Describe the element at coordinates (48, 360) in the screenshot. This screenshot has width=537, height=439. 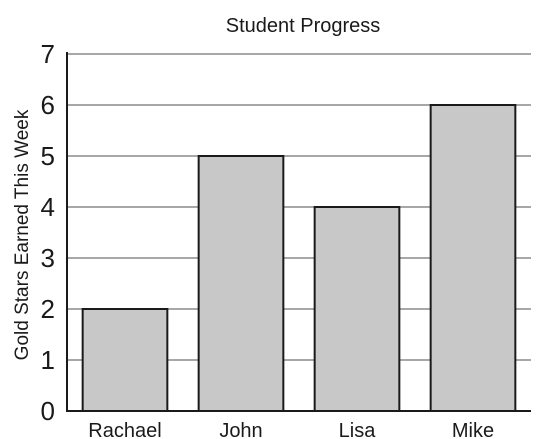
I see `y-tick-label-1: 1` at that location.